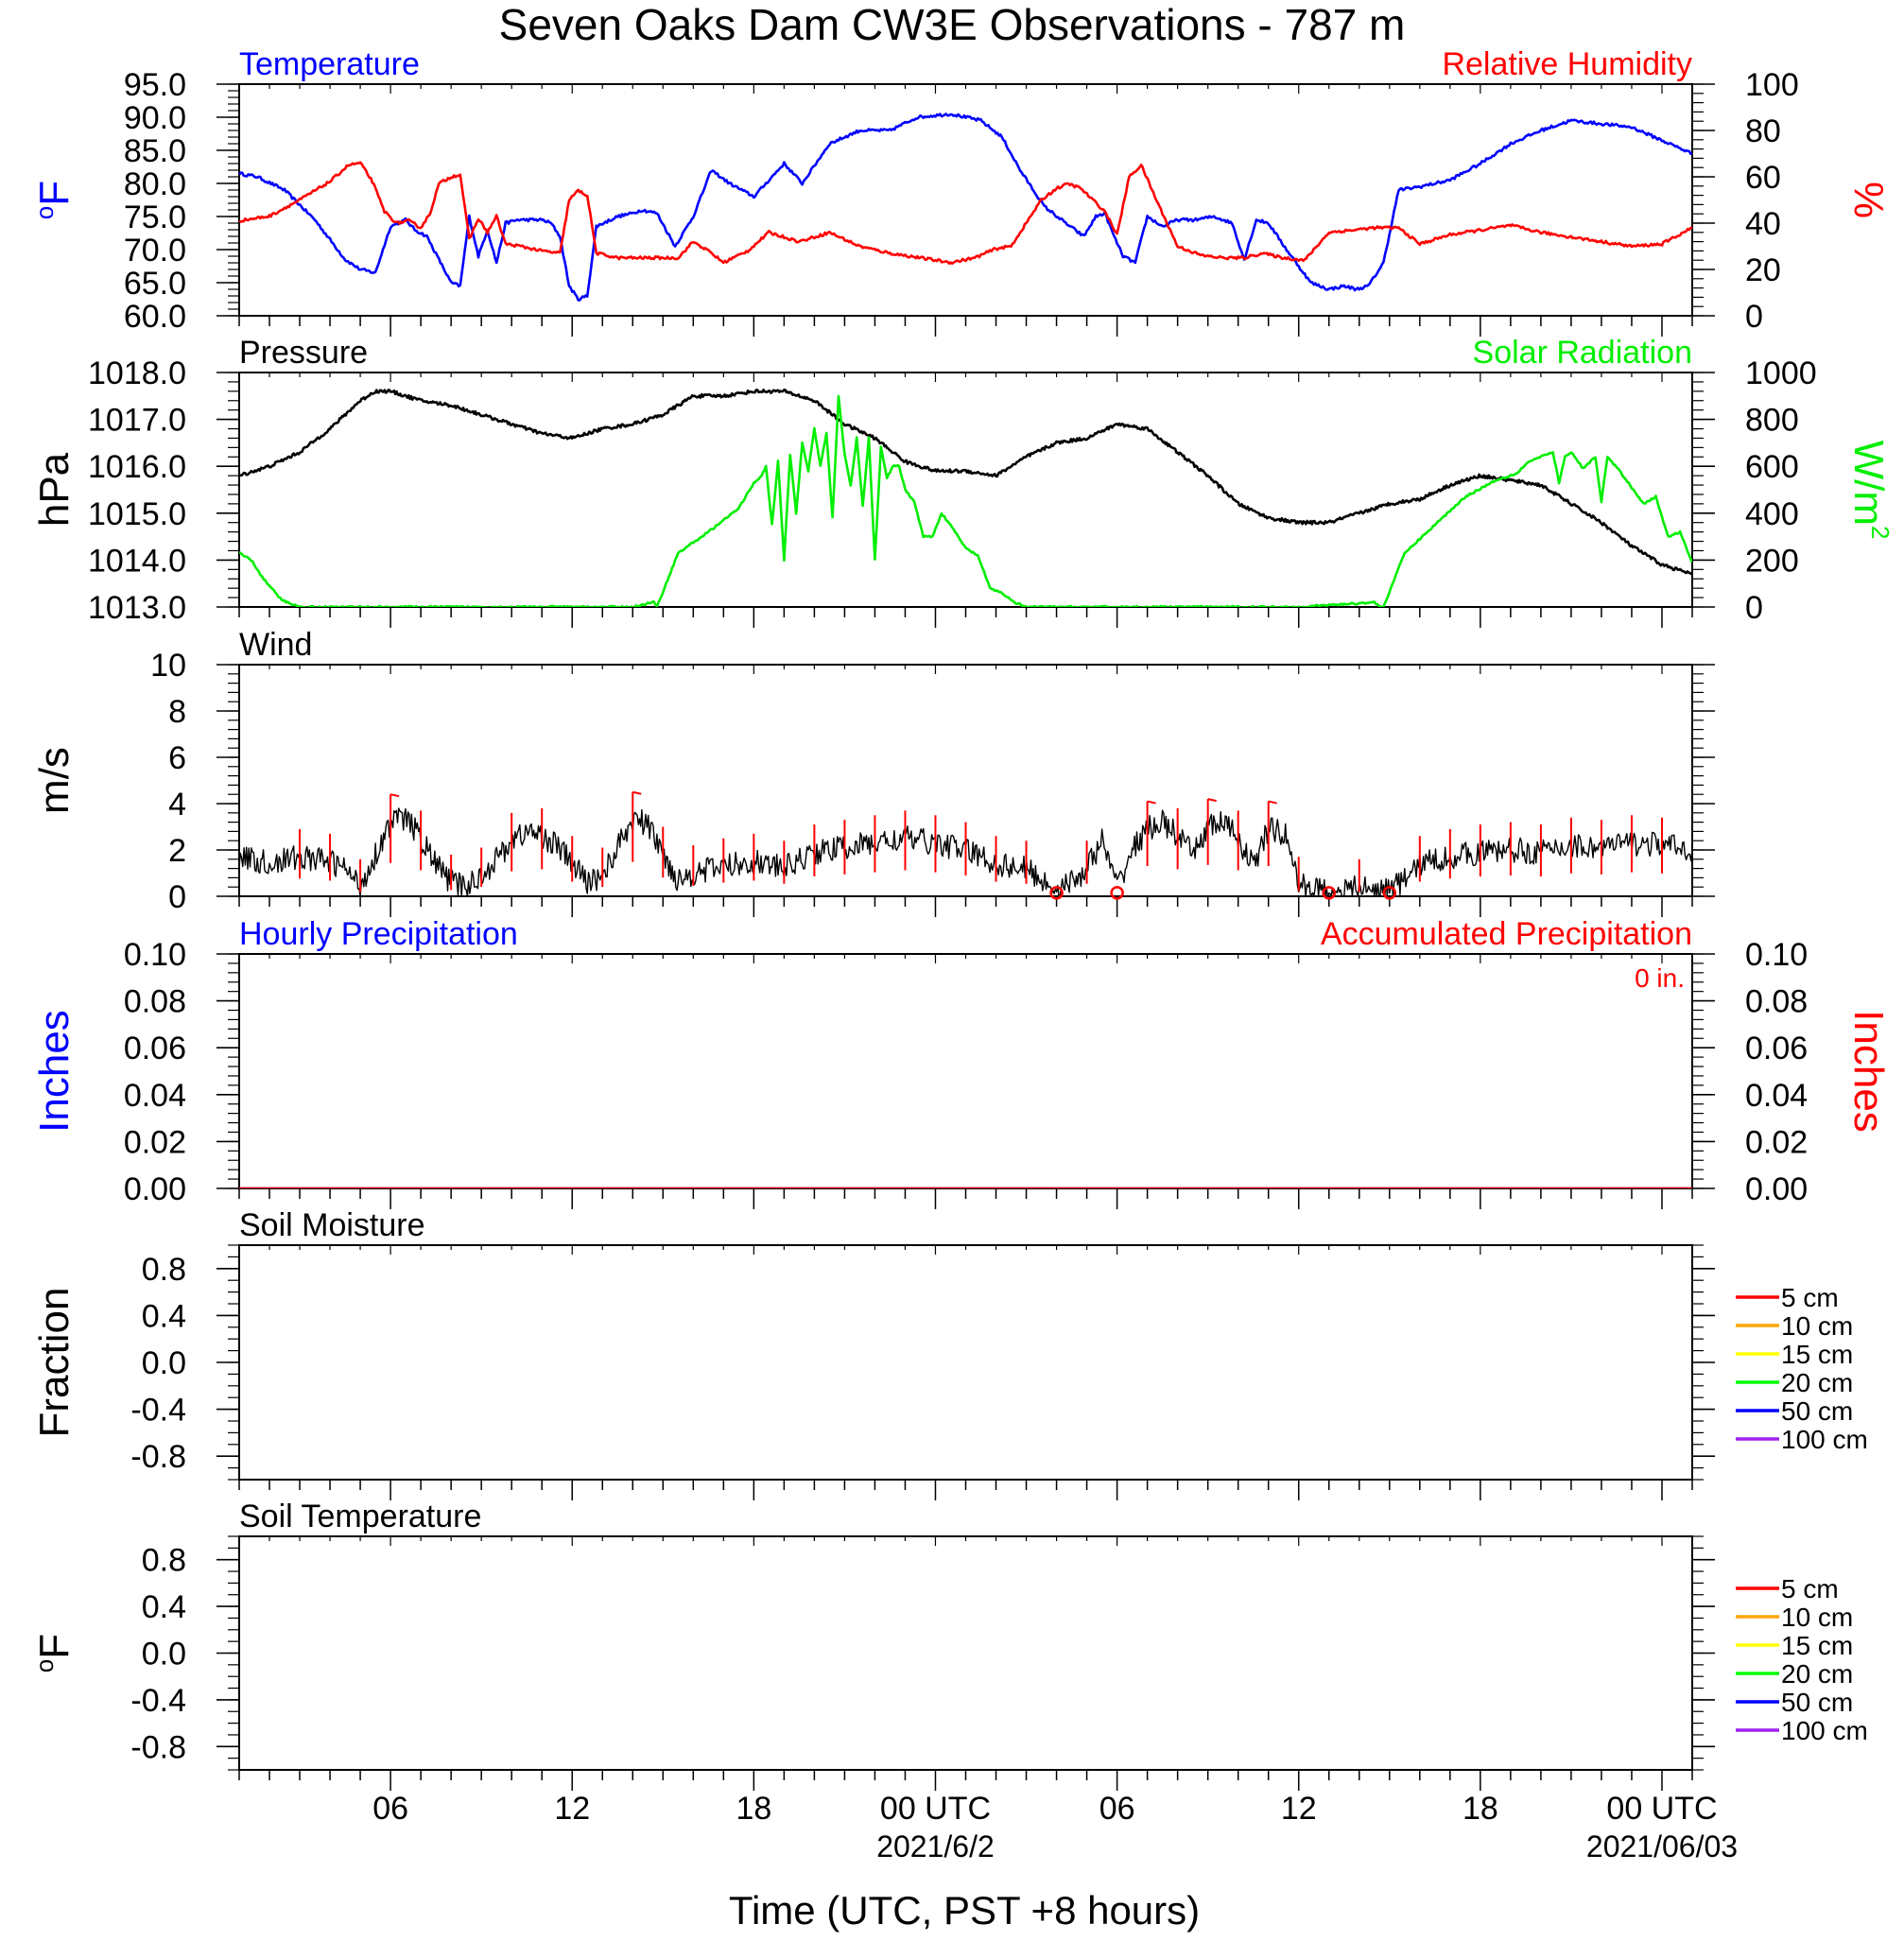 The width and height of the screenshot is (1904, 1941). What do you see at coordinates (158, 1411) in the screenshot?
I see `y-left-tick-label: -0.4` at bounding box center [158, 1411].